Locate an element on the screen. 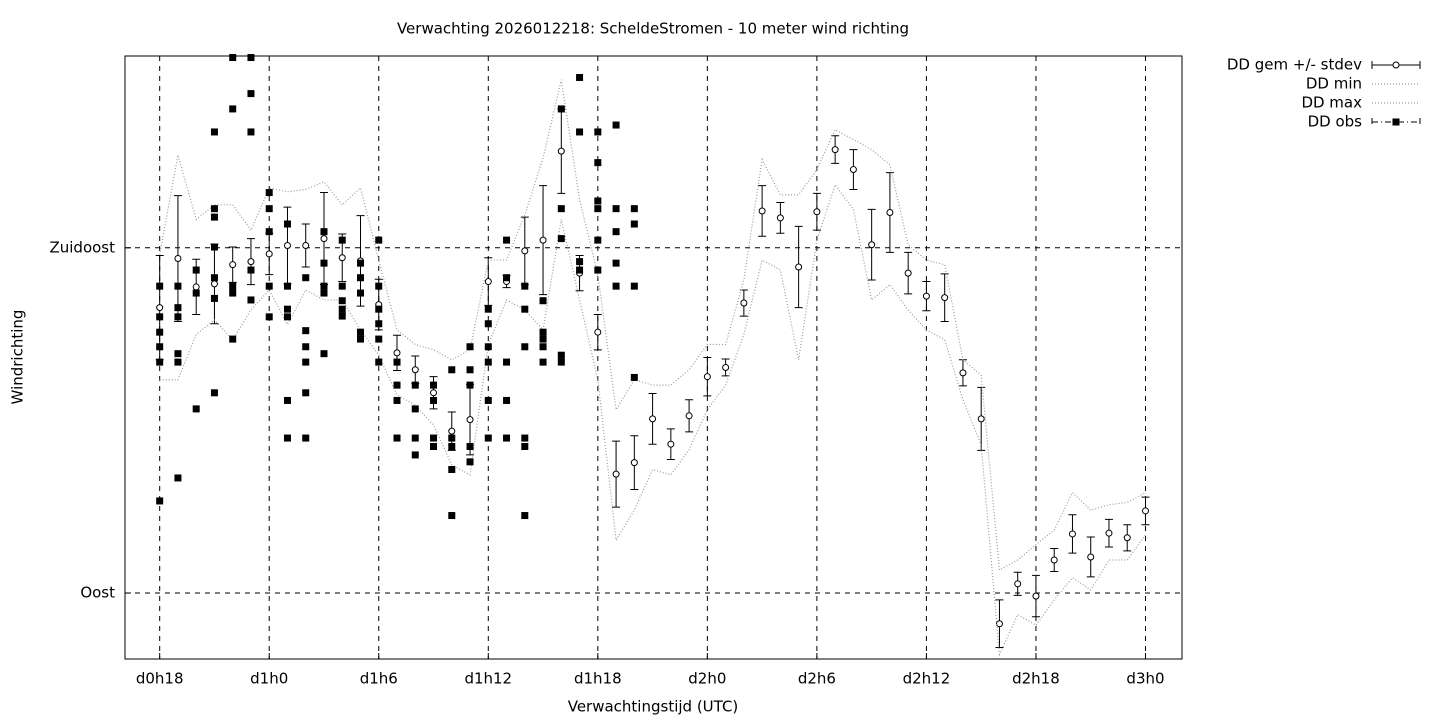 Image resolution: width=1440 pixels, height=720 pixels. legend-label: DD min is located at coordinates (1334, 84).